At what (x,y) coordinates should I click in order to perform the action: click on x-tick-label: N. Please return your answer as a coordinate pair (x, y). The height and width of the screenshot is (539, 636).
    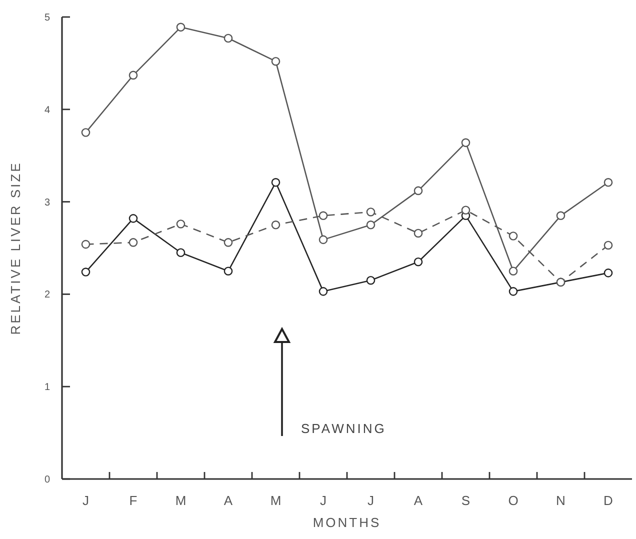
    Looking at the image, I should click on (561, 500).